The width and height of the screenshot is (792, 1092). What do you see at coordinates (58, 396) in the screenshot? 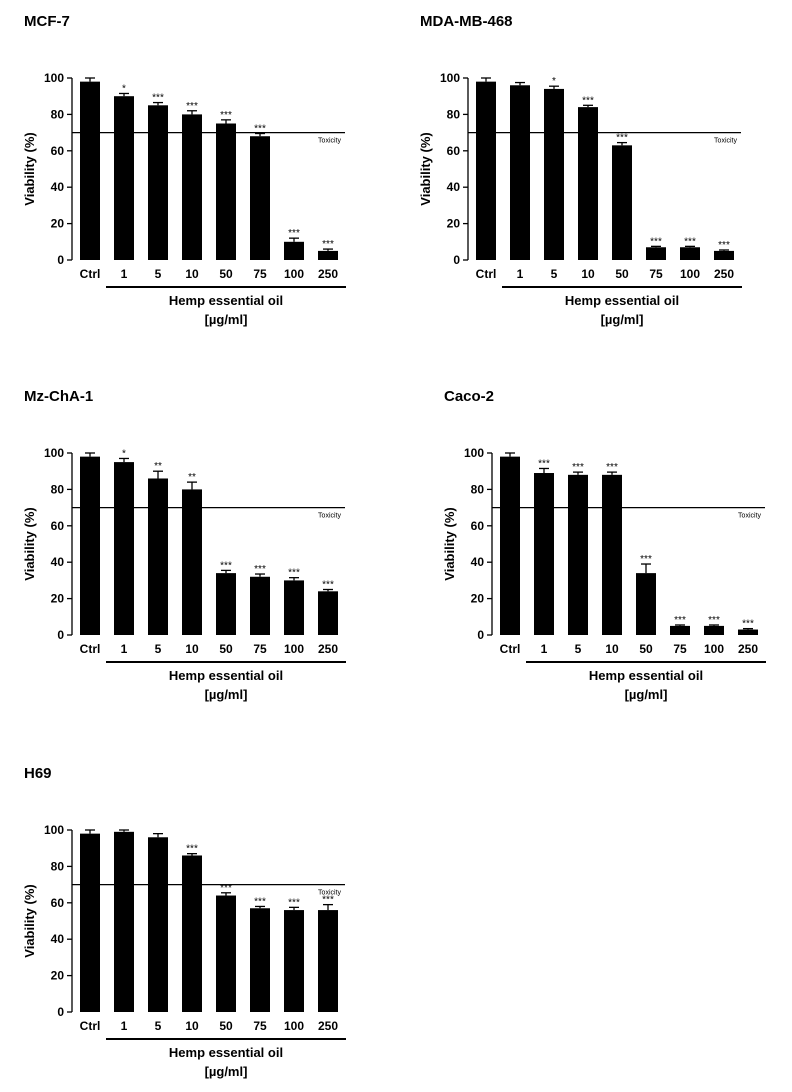
I see `chart-title: Mz-ChA-1` at bounding box center [58, 396].